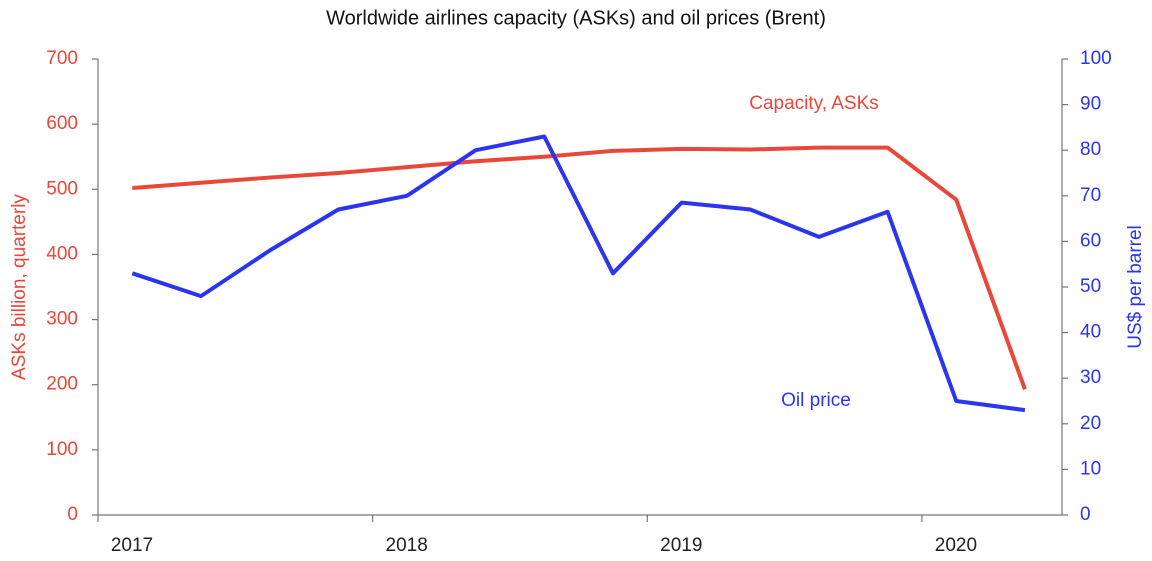  Describe the element at coordinates (72, 514) in the screenshot. I see `y-tick-label: 0` at that location.